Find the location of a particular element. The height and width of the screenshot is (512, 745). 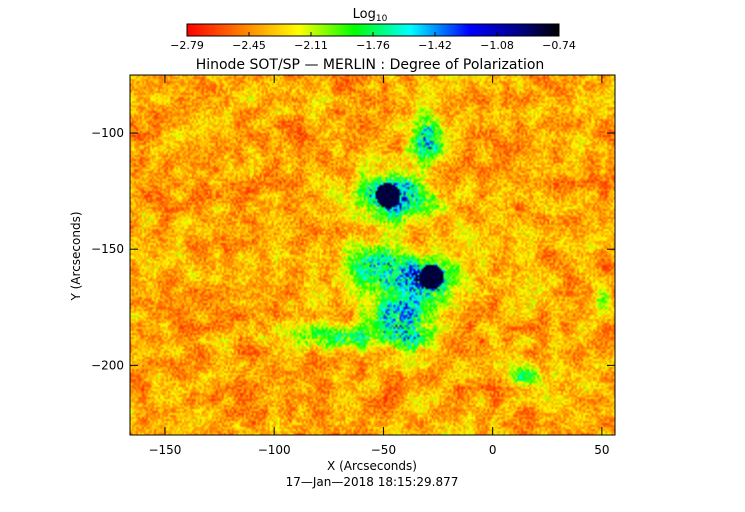

colorbar-tick-label: −2.79 is located at coordinates (187, 45).